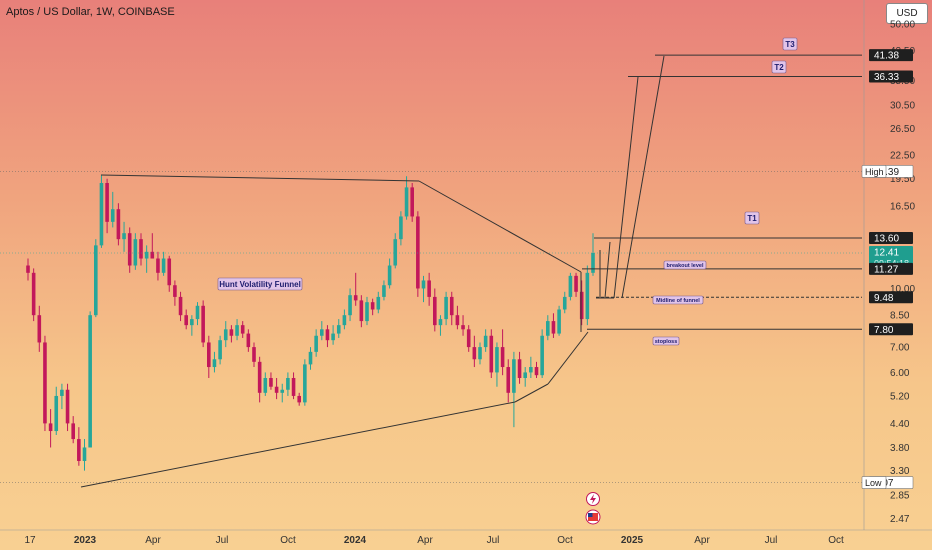  What do you see at coordinates (222, 540) in the screenshot?
I see `x-tick-label: Jul` at bounding box center [222, 540].